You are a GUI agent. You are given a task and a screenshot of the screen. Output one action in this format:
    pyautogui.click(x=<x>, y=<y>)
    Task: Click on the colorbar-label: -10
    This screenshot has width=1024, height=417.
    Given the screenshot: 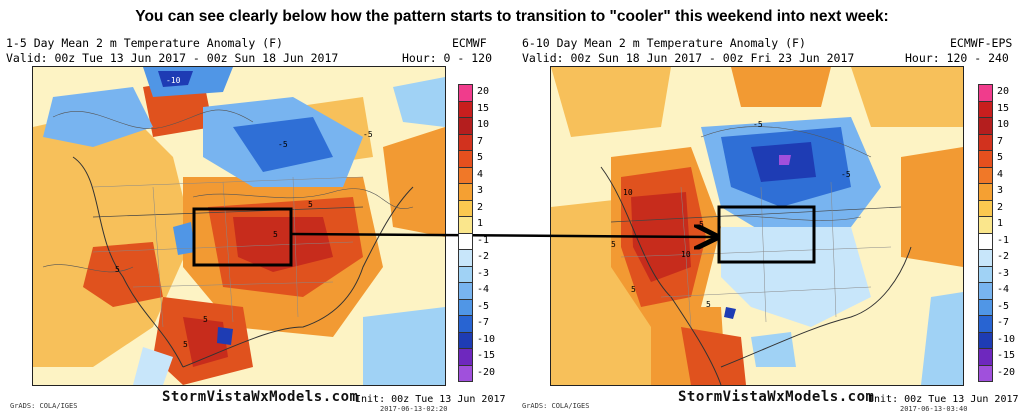 What is the action you would take?
    pyautogui.click(x=1006, y=339)
    